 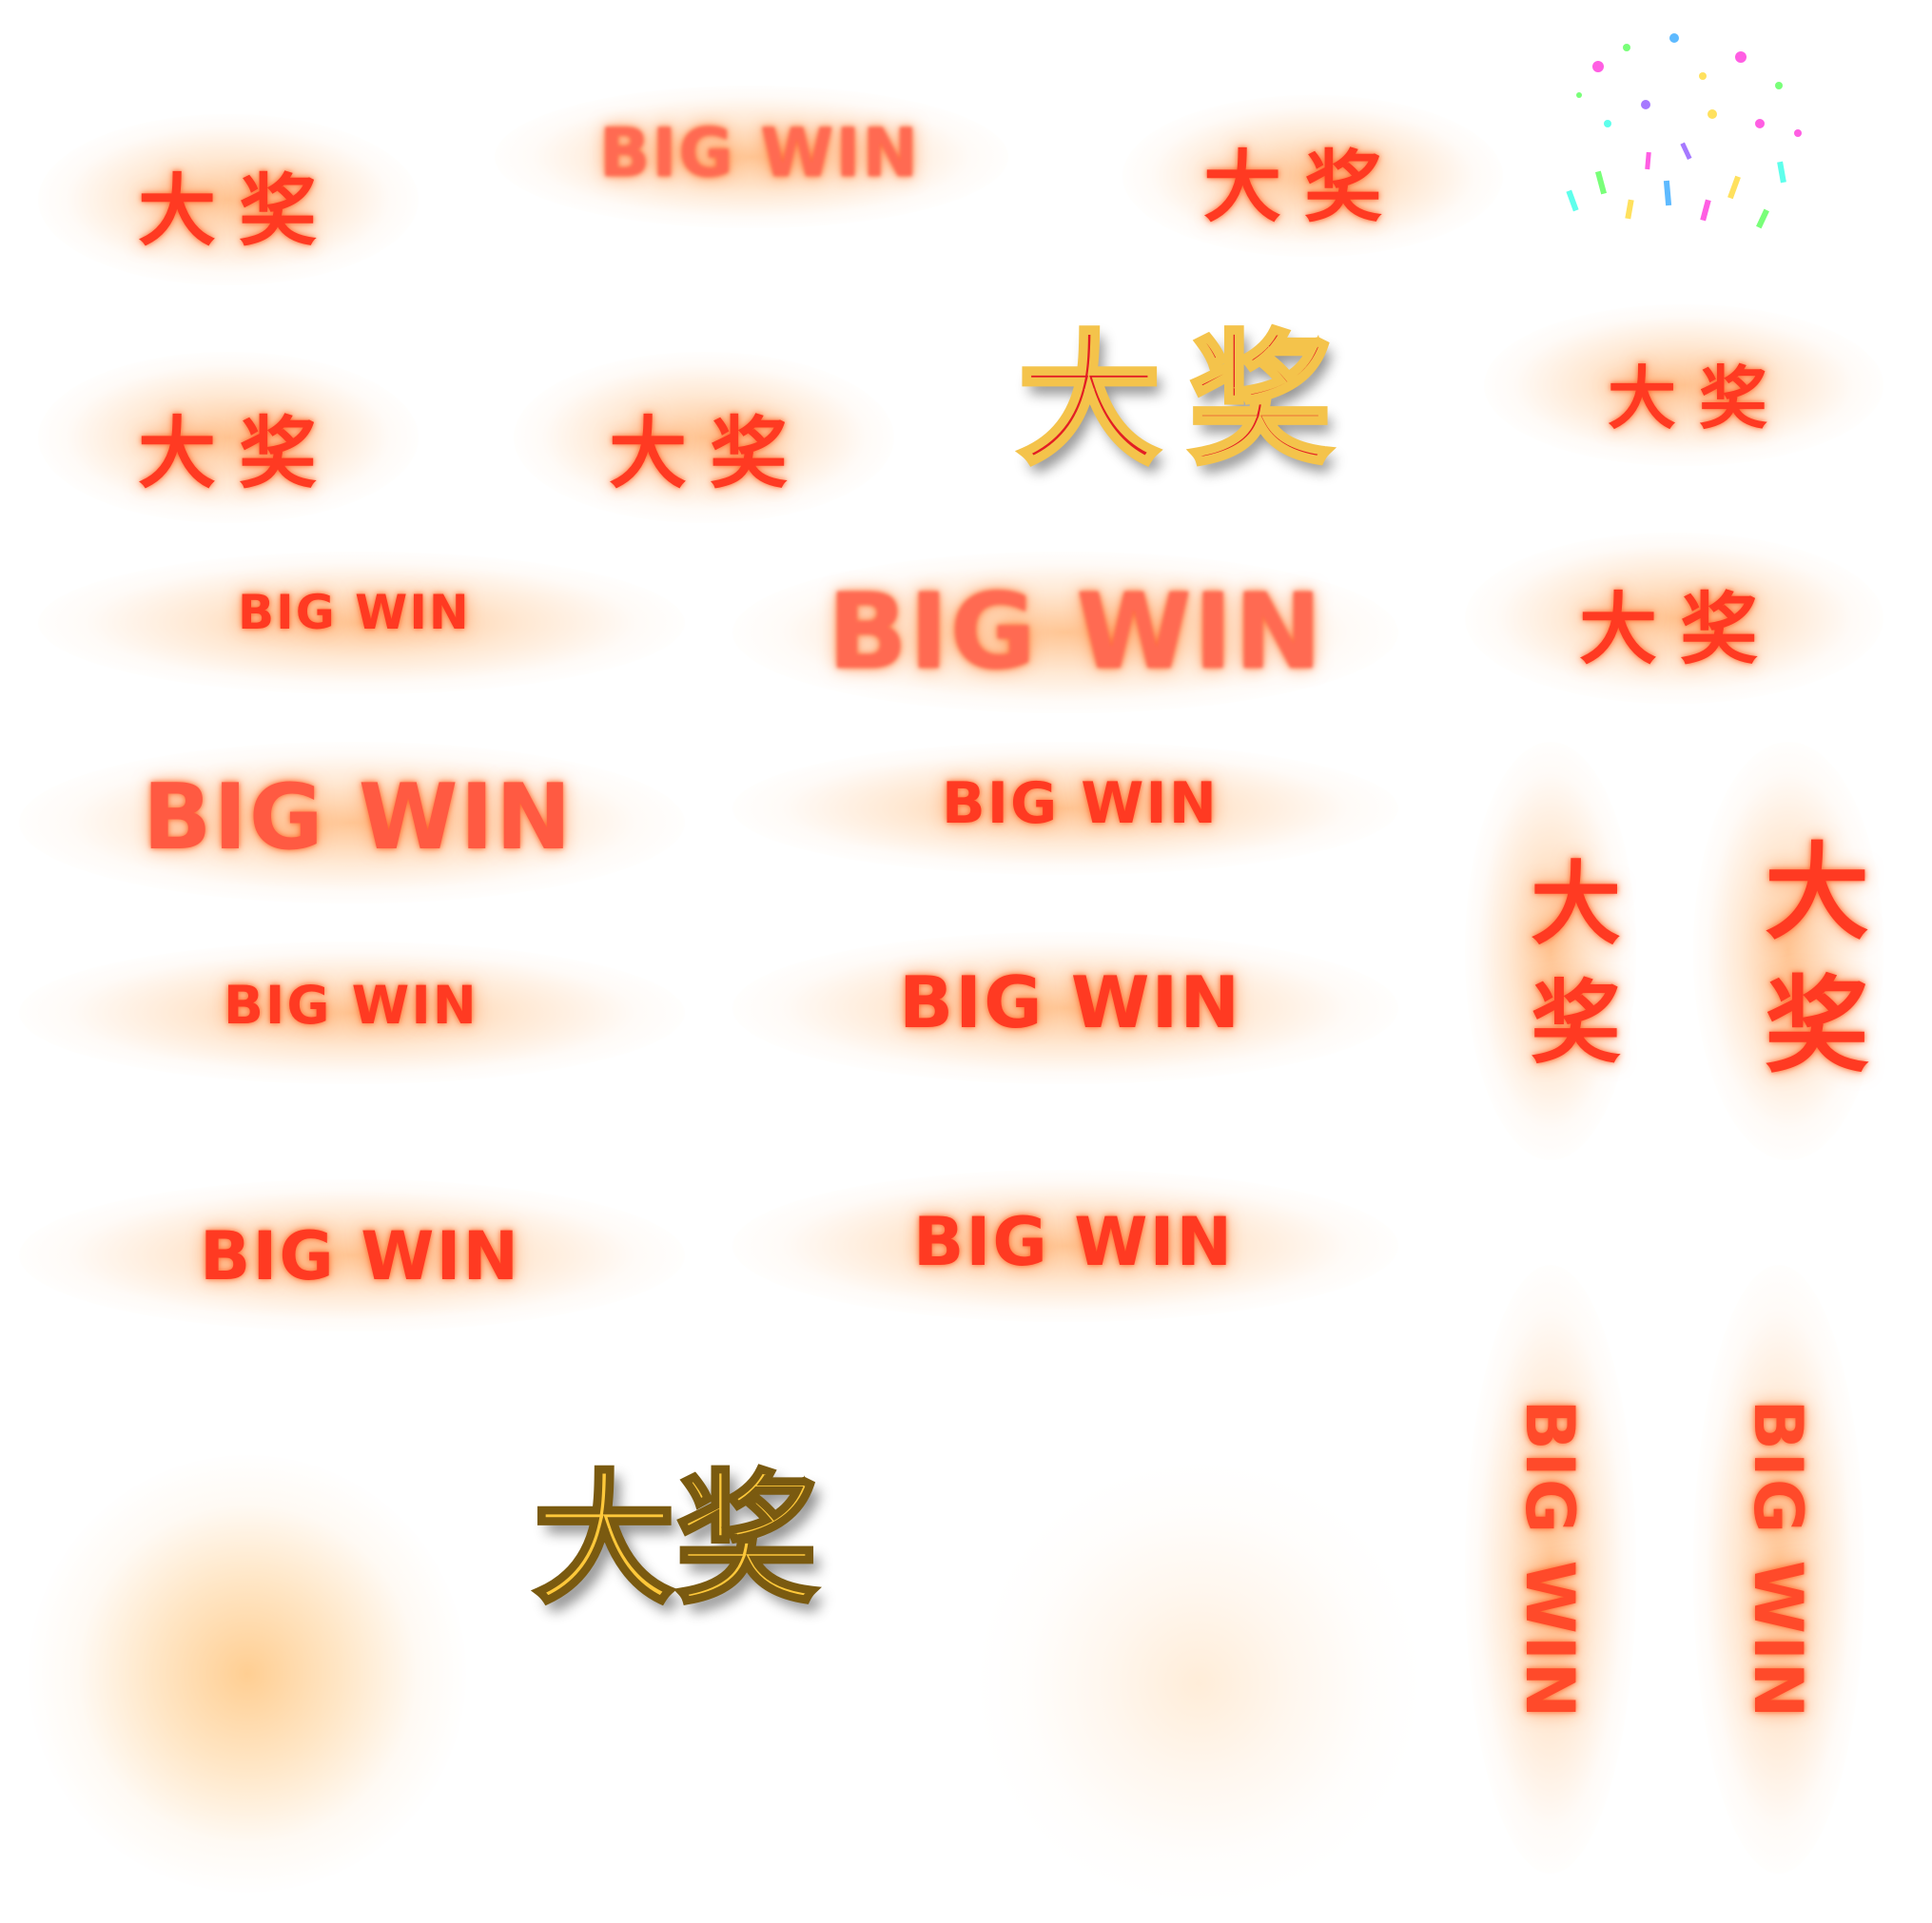 I want to click on dajiang-sprite-5: 大奖, so click(x=1684, y=385).